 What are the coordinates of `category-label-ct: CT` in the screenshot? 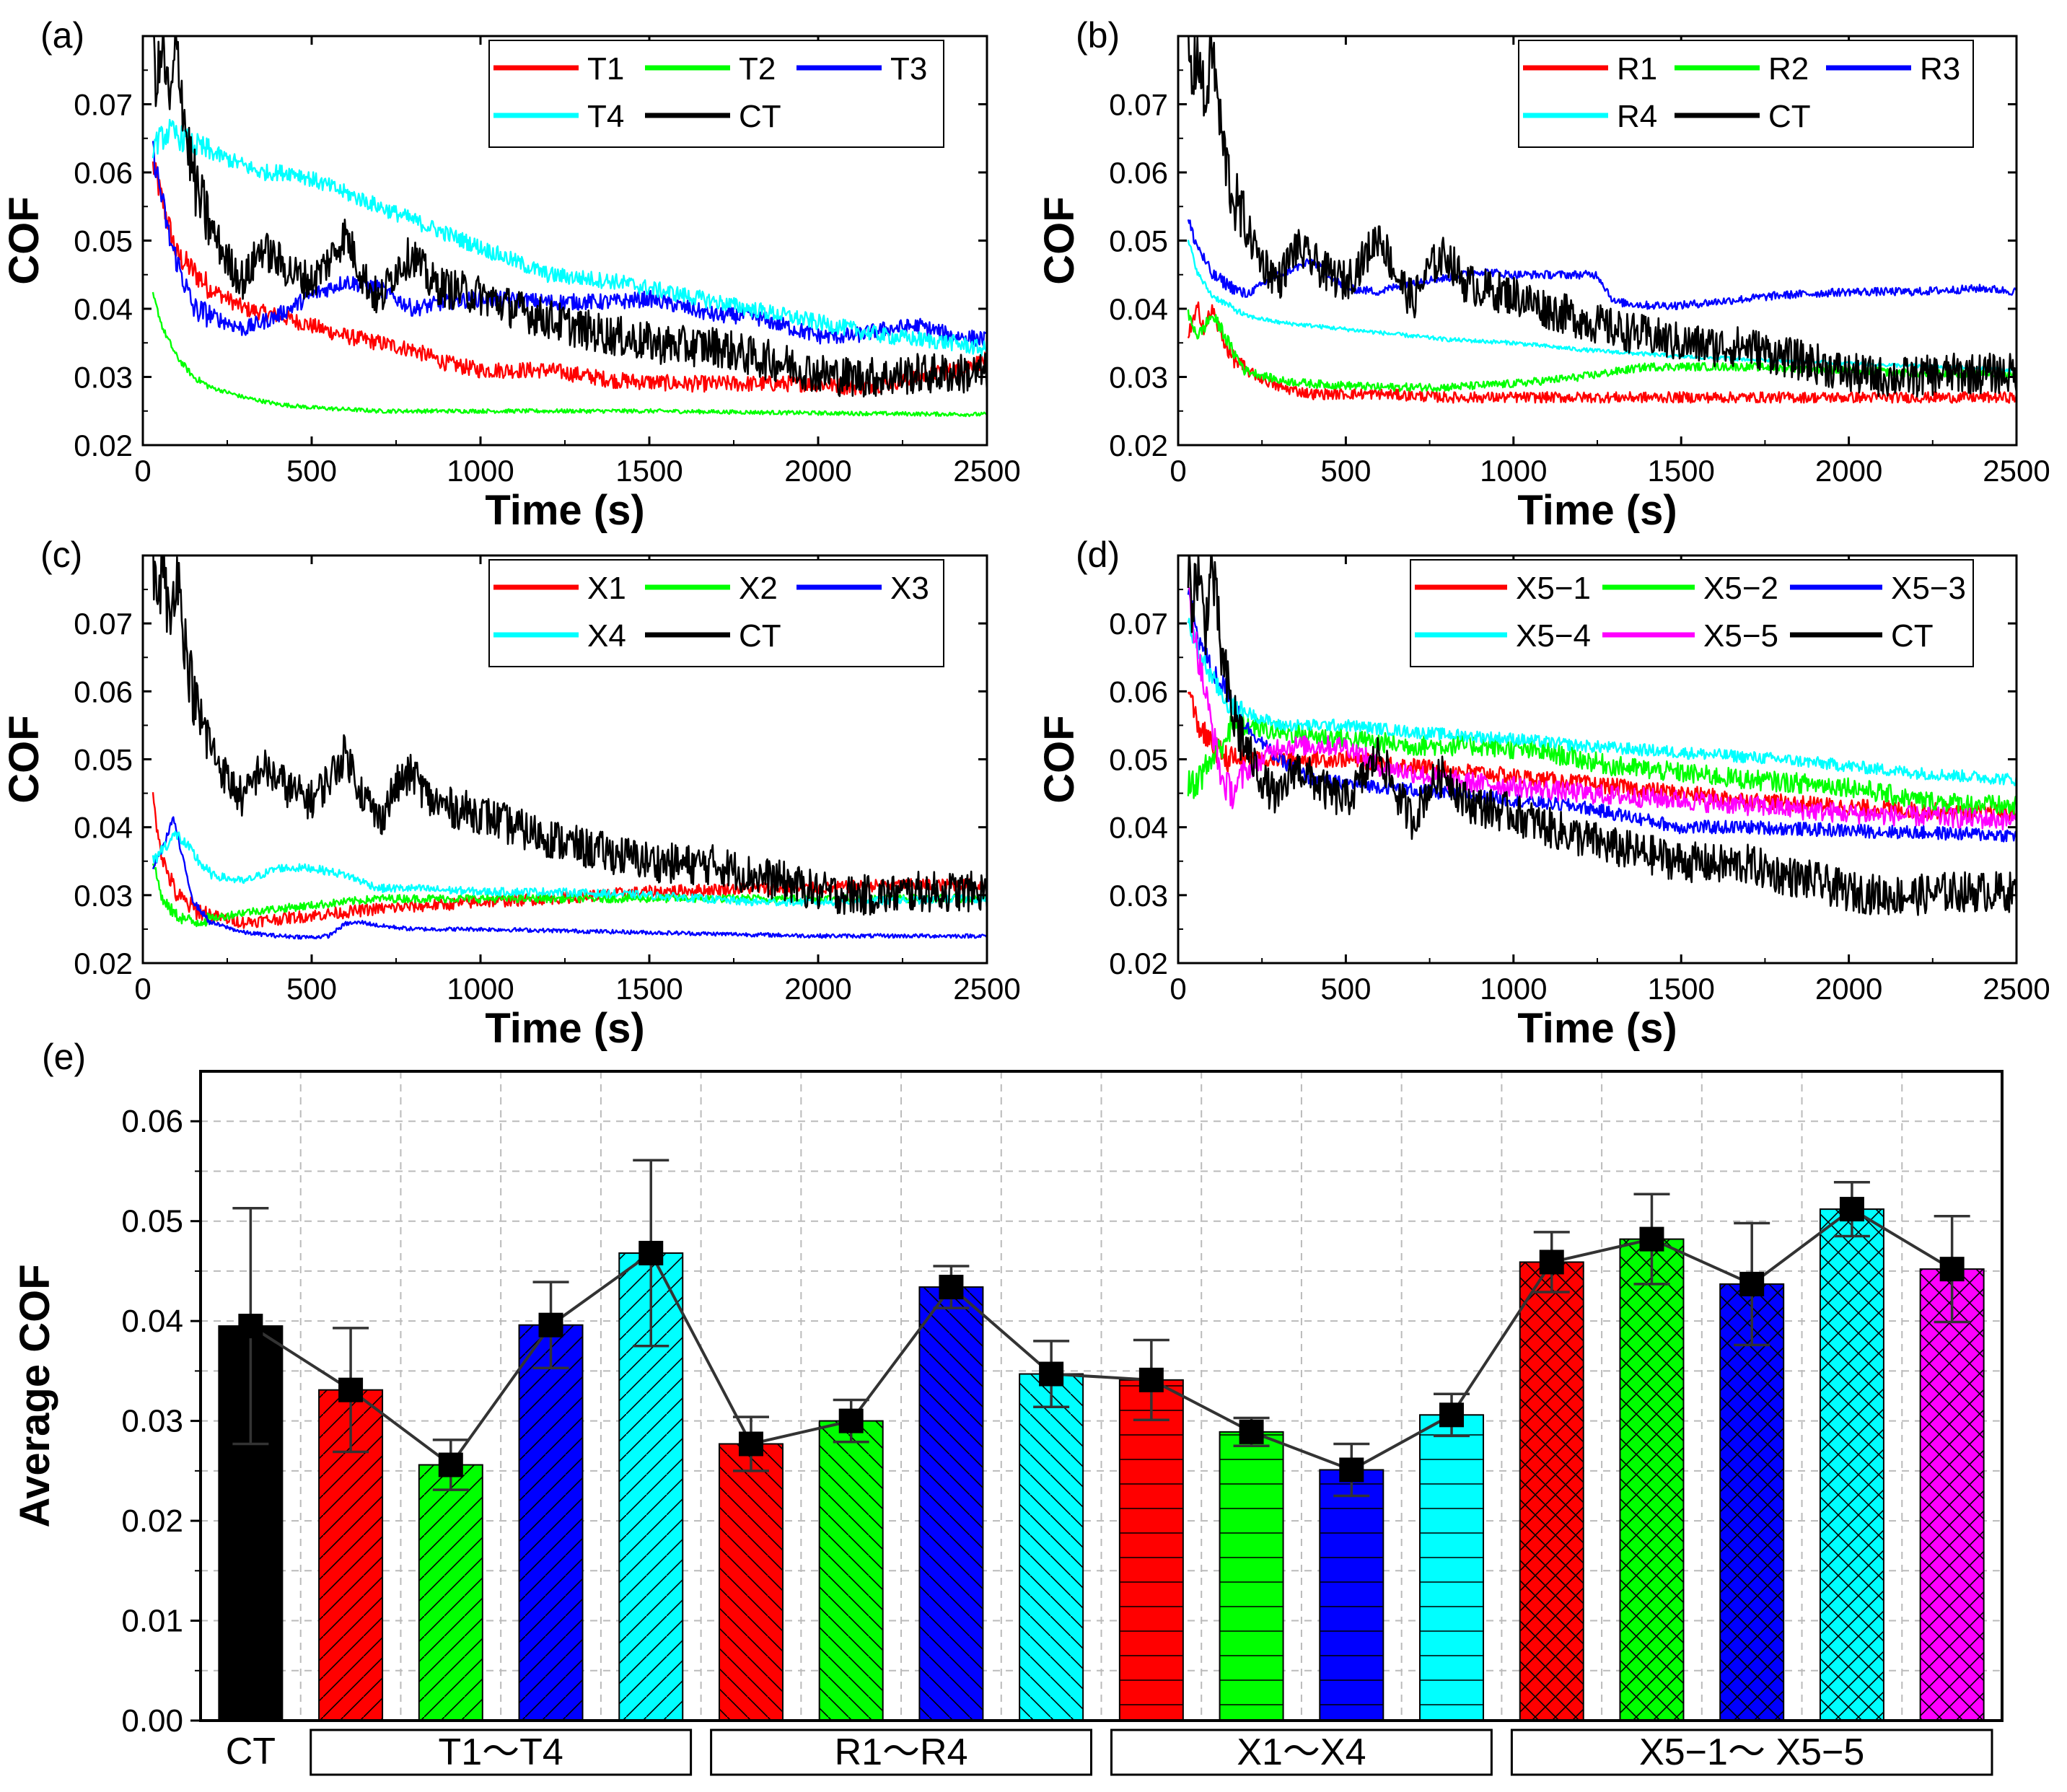 It's located at (251, 1752).